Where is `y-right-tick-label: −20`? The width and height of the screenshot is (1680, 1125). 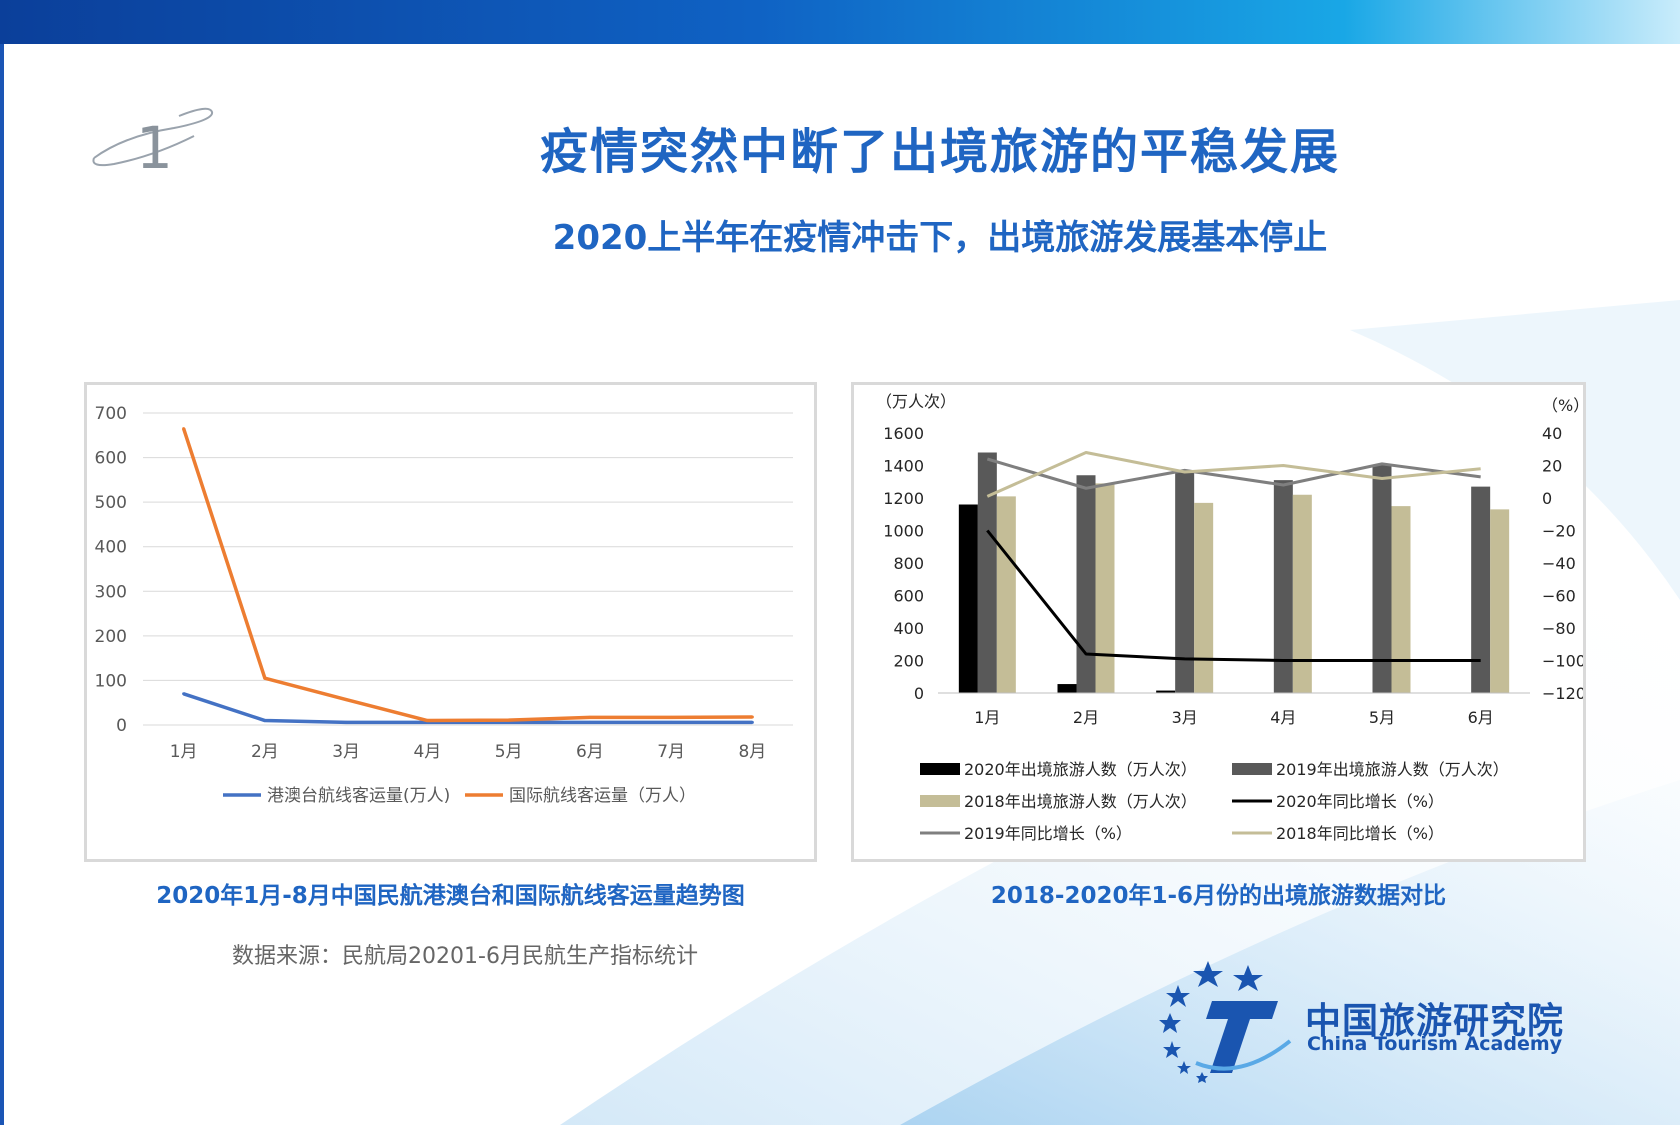
y-right-tick-label: −20 is located at coordinates (1559, 531).